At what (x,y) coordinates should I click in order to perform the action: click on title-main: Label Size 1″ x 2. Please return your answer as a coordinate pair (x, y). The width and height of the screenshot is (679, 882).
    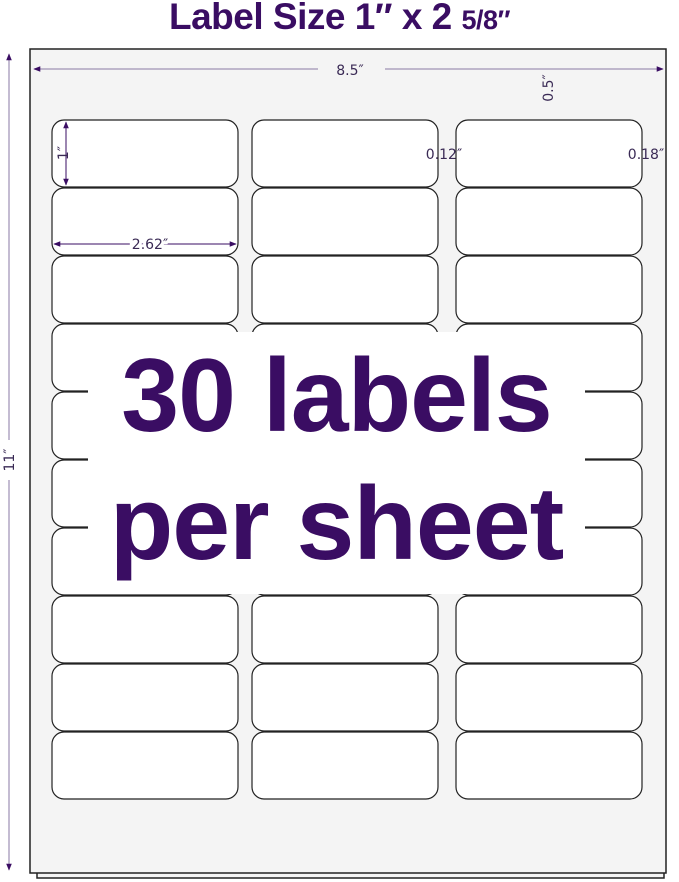
    Looking at the image, I should click on (315, 18).